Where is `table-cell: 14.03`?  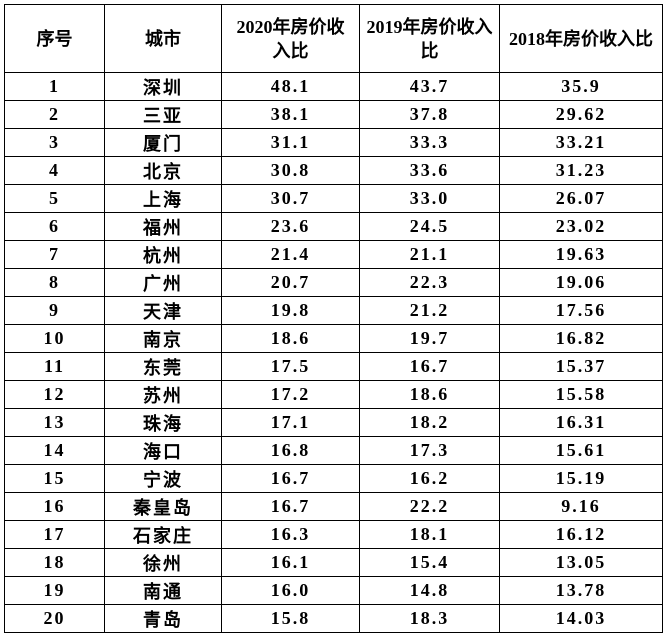 table-cell: 14.03 is located at coordinates (581, 618).